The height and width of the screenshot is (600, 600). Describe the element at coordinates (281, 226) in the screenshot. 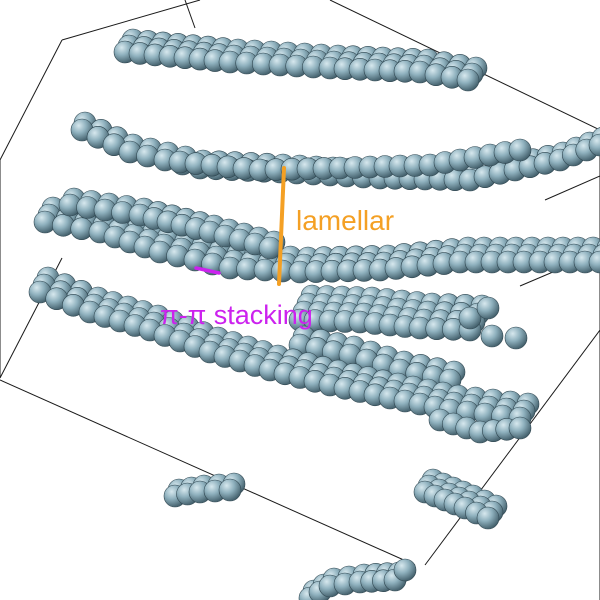

I see `lamellar-spacing-marker` at that location.